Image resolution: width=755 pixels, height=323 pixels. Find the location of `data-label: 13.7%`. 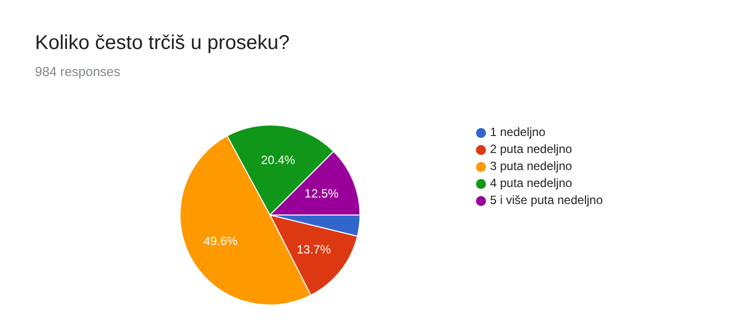

data-label: 13.7% is located at coordinates (314, 249).